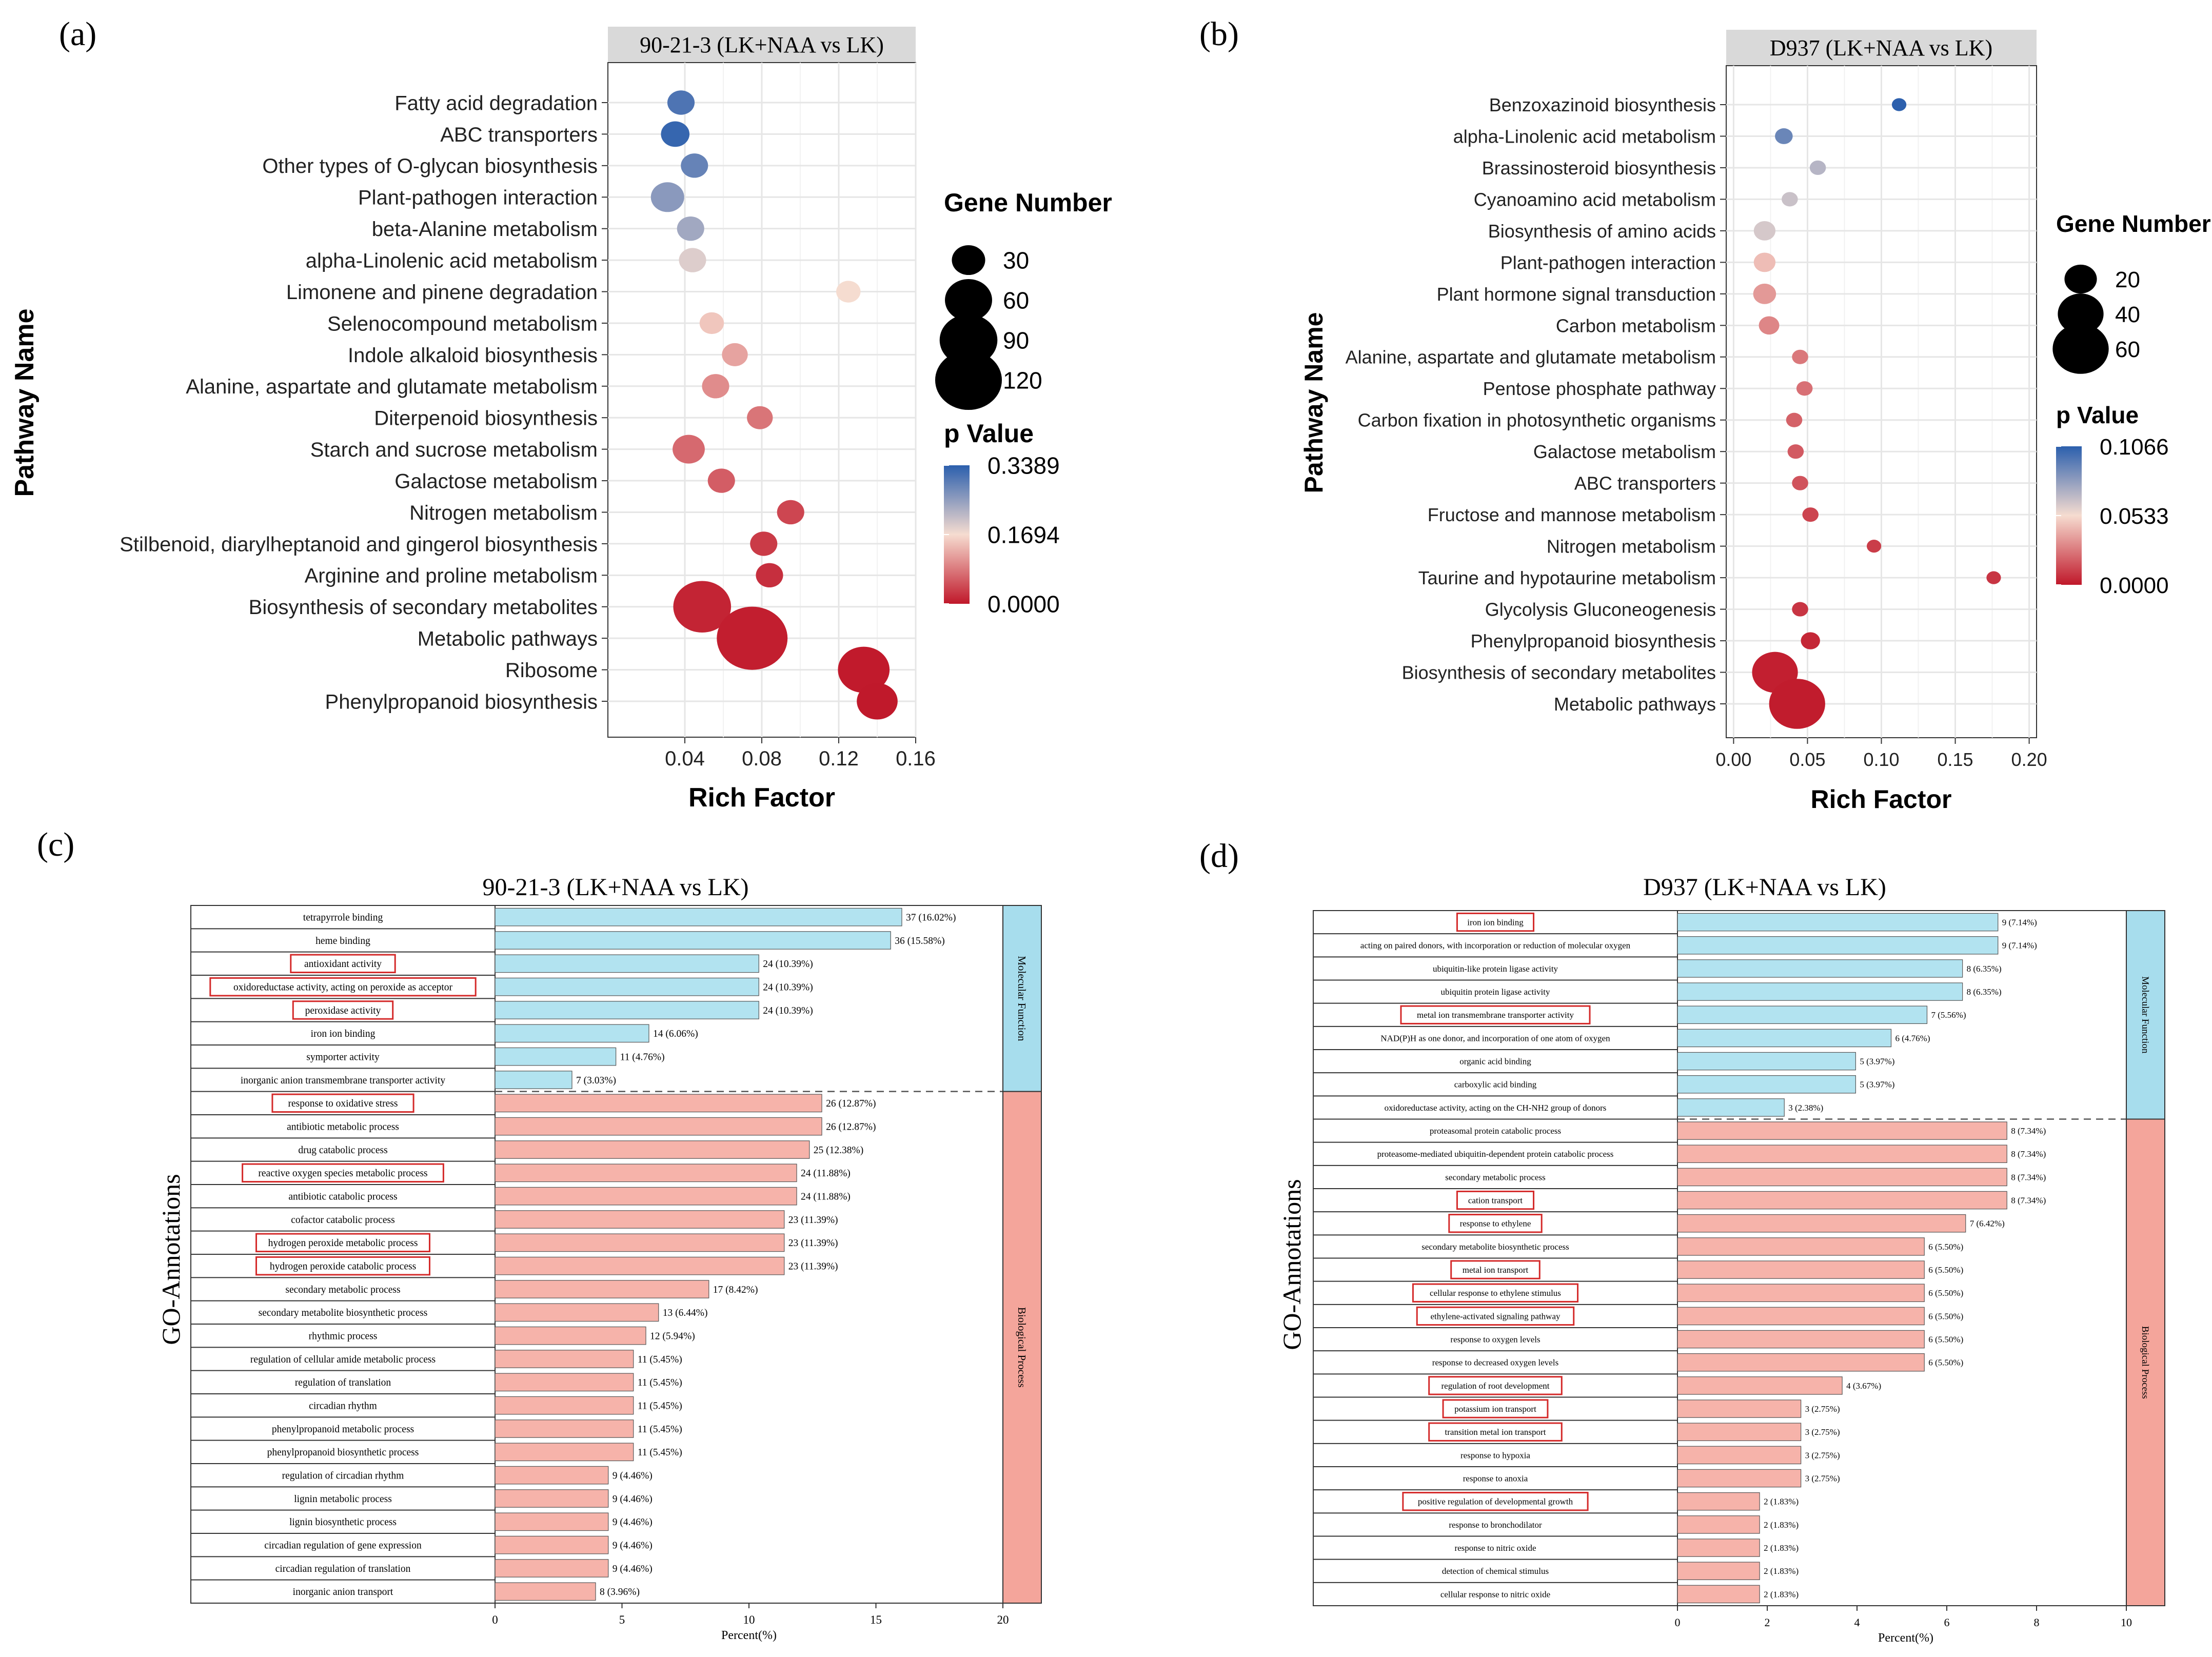  I want to click on panel-a-title: 90-21-3 (LK+NAA vs LK), so click(762, 44).